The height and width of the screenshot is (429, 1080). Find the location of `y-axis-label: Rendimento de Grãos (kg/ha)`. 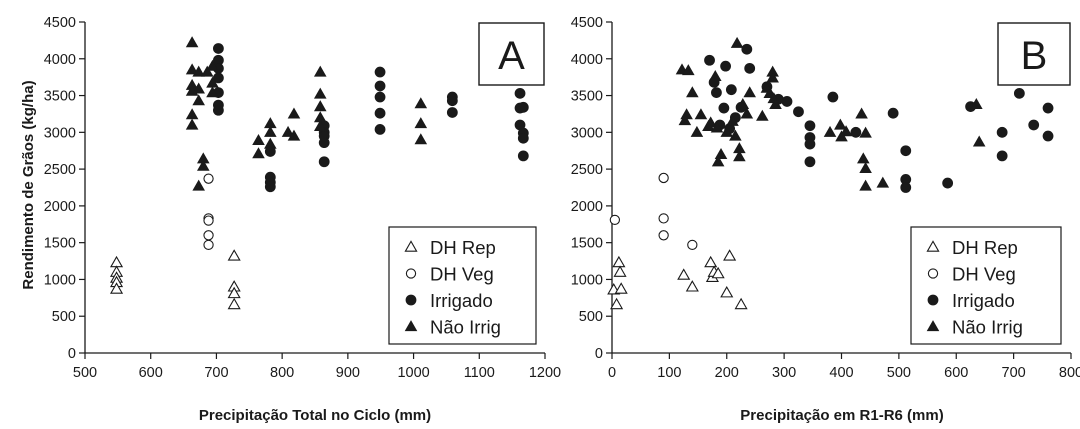

y-axis-label: Rendimento de Grãos (kg/ha) is located at coordinates (28, 184).